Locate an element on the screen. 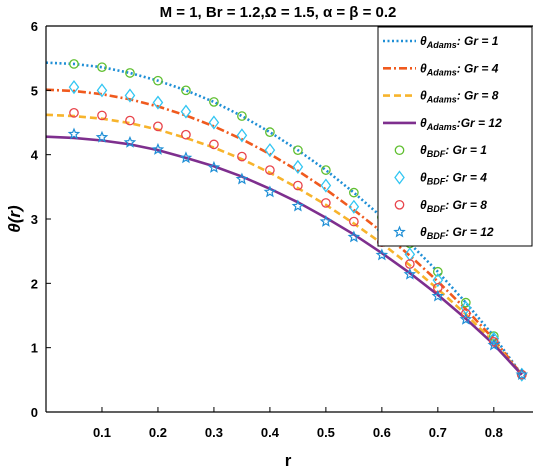 The height and width of the screenshot is (470, 533). x-axis-label: r is located at coordinates (288, 460).